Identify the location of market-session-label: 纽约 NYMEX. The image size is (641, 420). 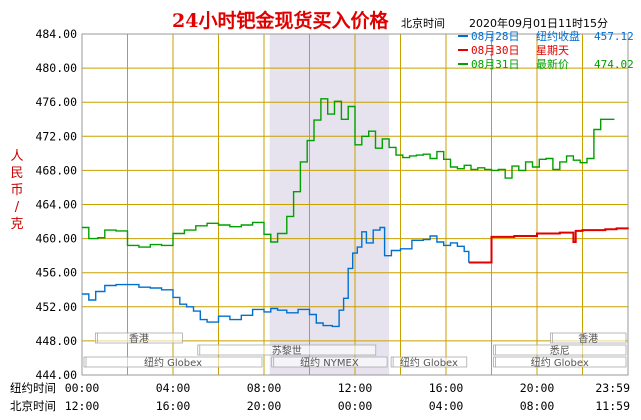
(329, 362).